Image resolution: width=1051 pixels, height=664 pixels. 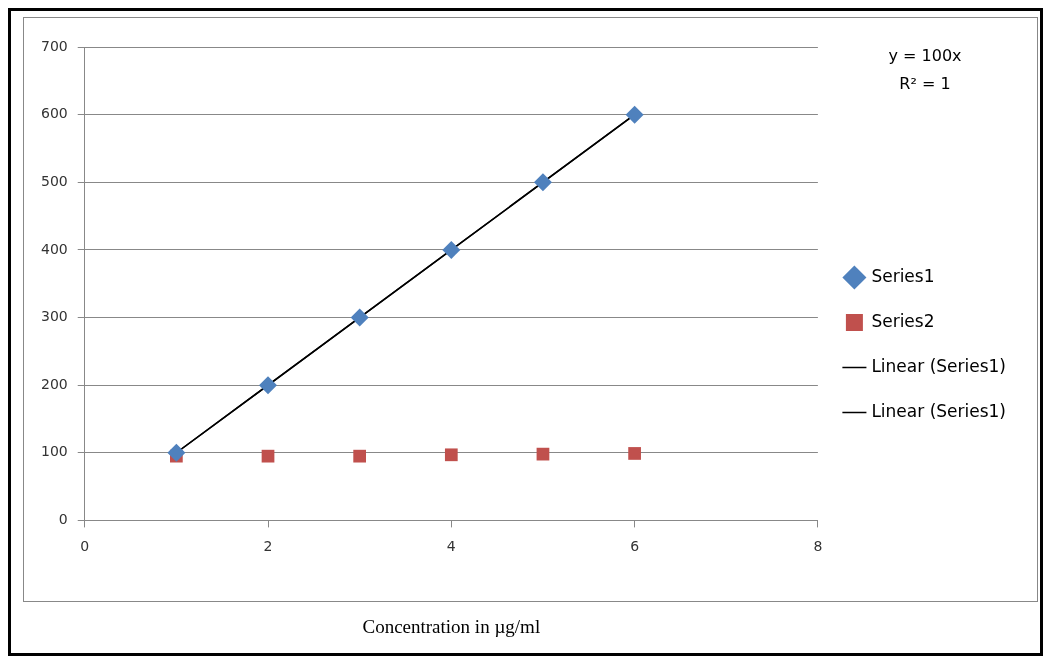 I want to click on x-tick-label: 4, so click(x=451, y=546).